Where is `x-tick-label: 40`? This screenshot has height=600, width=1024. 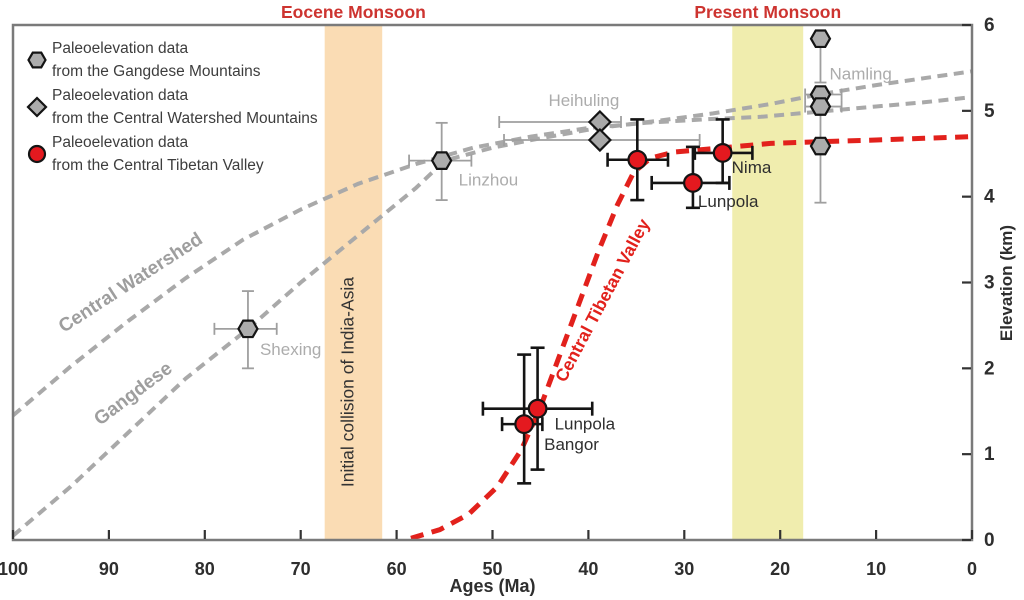
x-tick-label: 40 is located at coordinates (588, 569).